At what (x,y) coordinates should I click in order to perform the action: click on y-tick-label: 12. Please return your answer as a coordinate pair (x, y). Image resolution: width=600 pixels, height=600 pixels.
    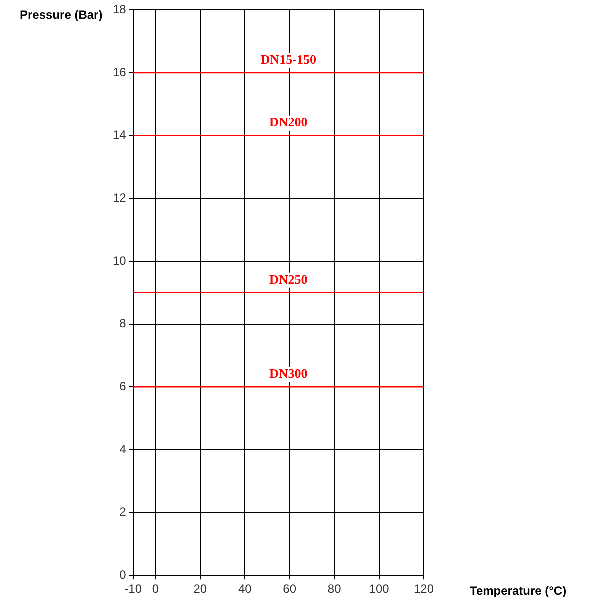
    Looking at the image, I should click on (119, 197).